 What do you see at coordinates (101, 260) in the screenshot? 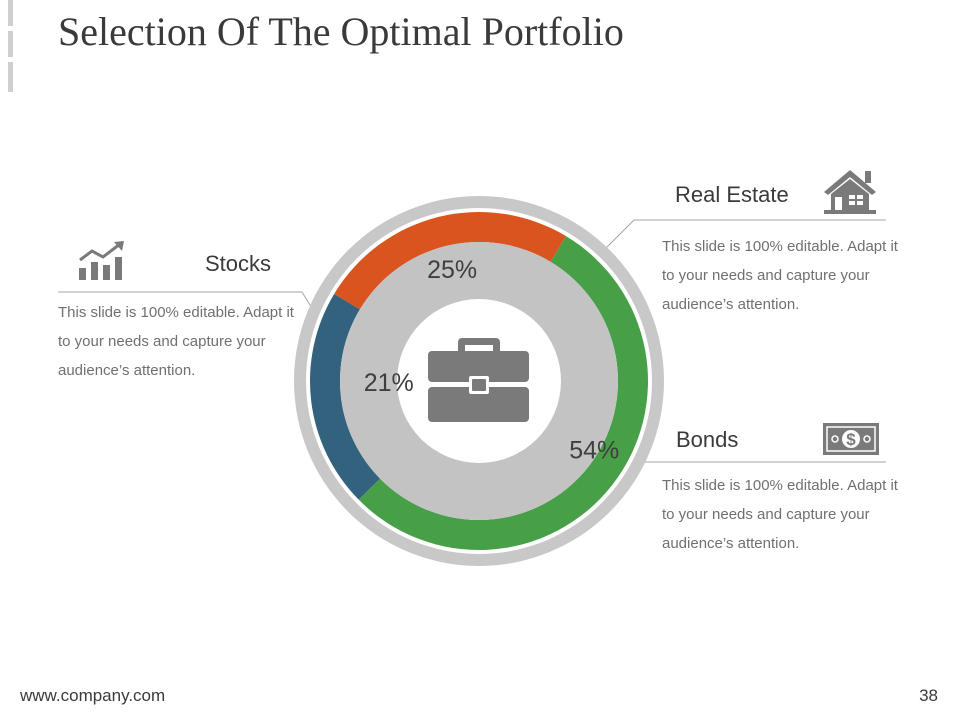
I see `bar-chart-growth-icon` at bounding box center [101, 260].